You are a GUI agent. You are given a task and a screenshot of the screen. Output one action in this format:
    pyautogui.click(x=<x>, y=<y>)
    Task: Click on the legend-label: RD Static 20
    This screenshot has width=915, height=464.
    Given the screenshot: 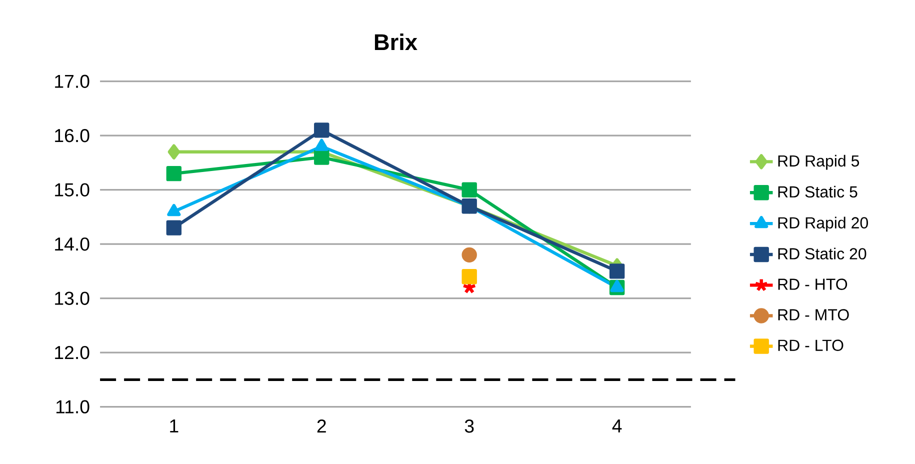 What is the action you would take?
    pyautogui.click(x=822, y=254)
    